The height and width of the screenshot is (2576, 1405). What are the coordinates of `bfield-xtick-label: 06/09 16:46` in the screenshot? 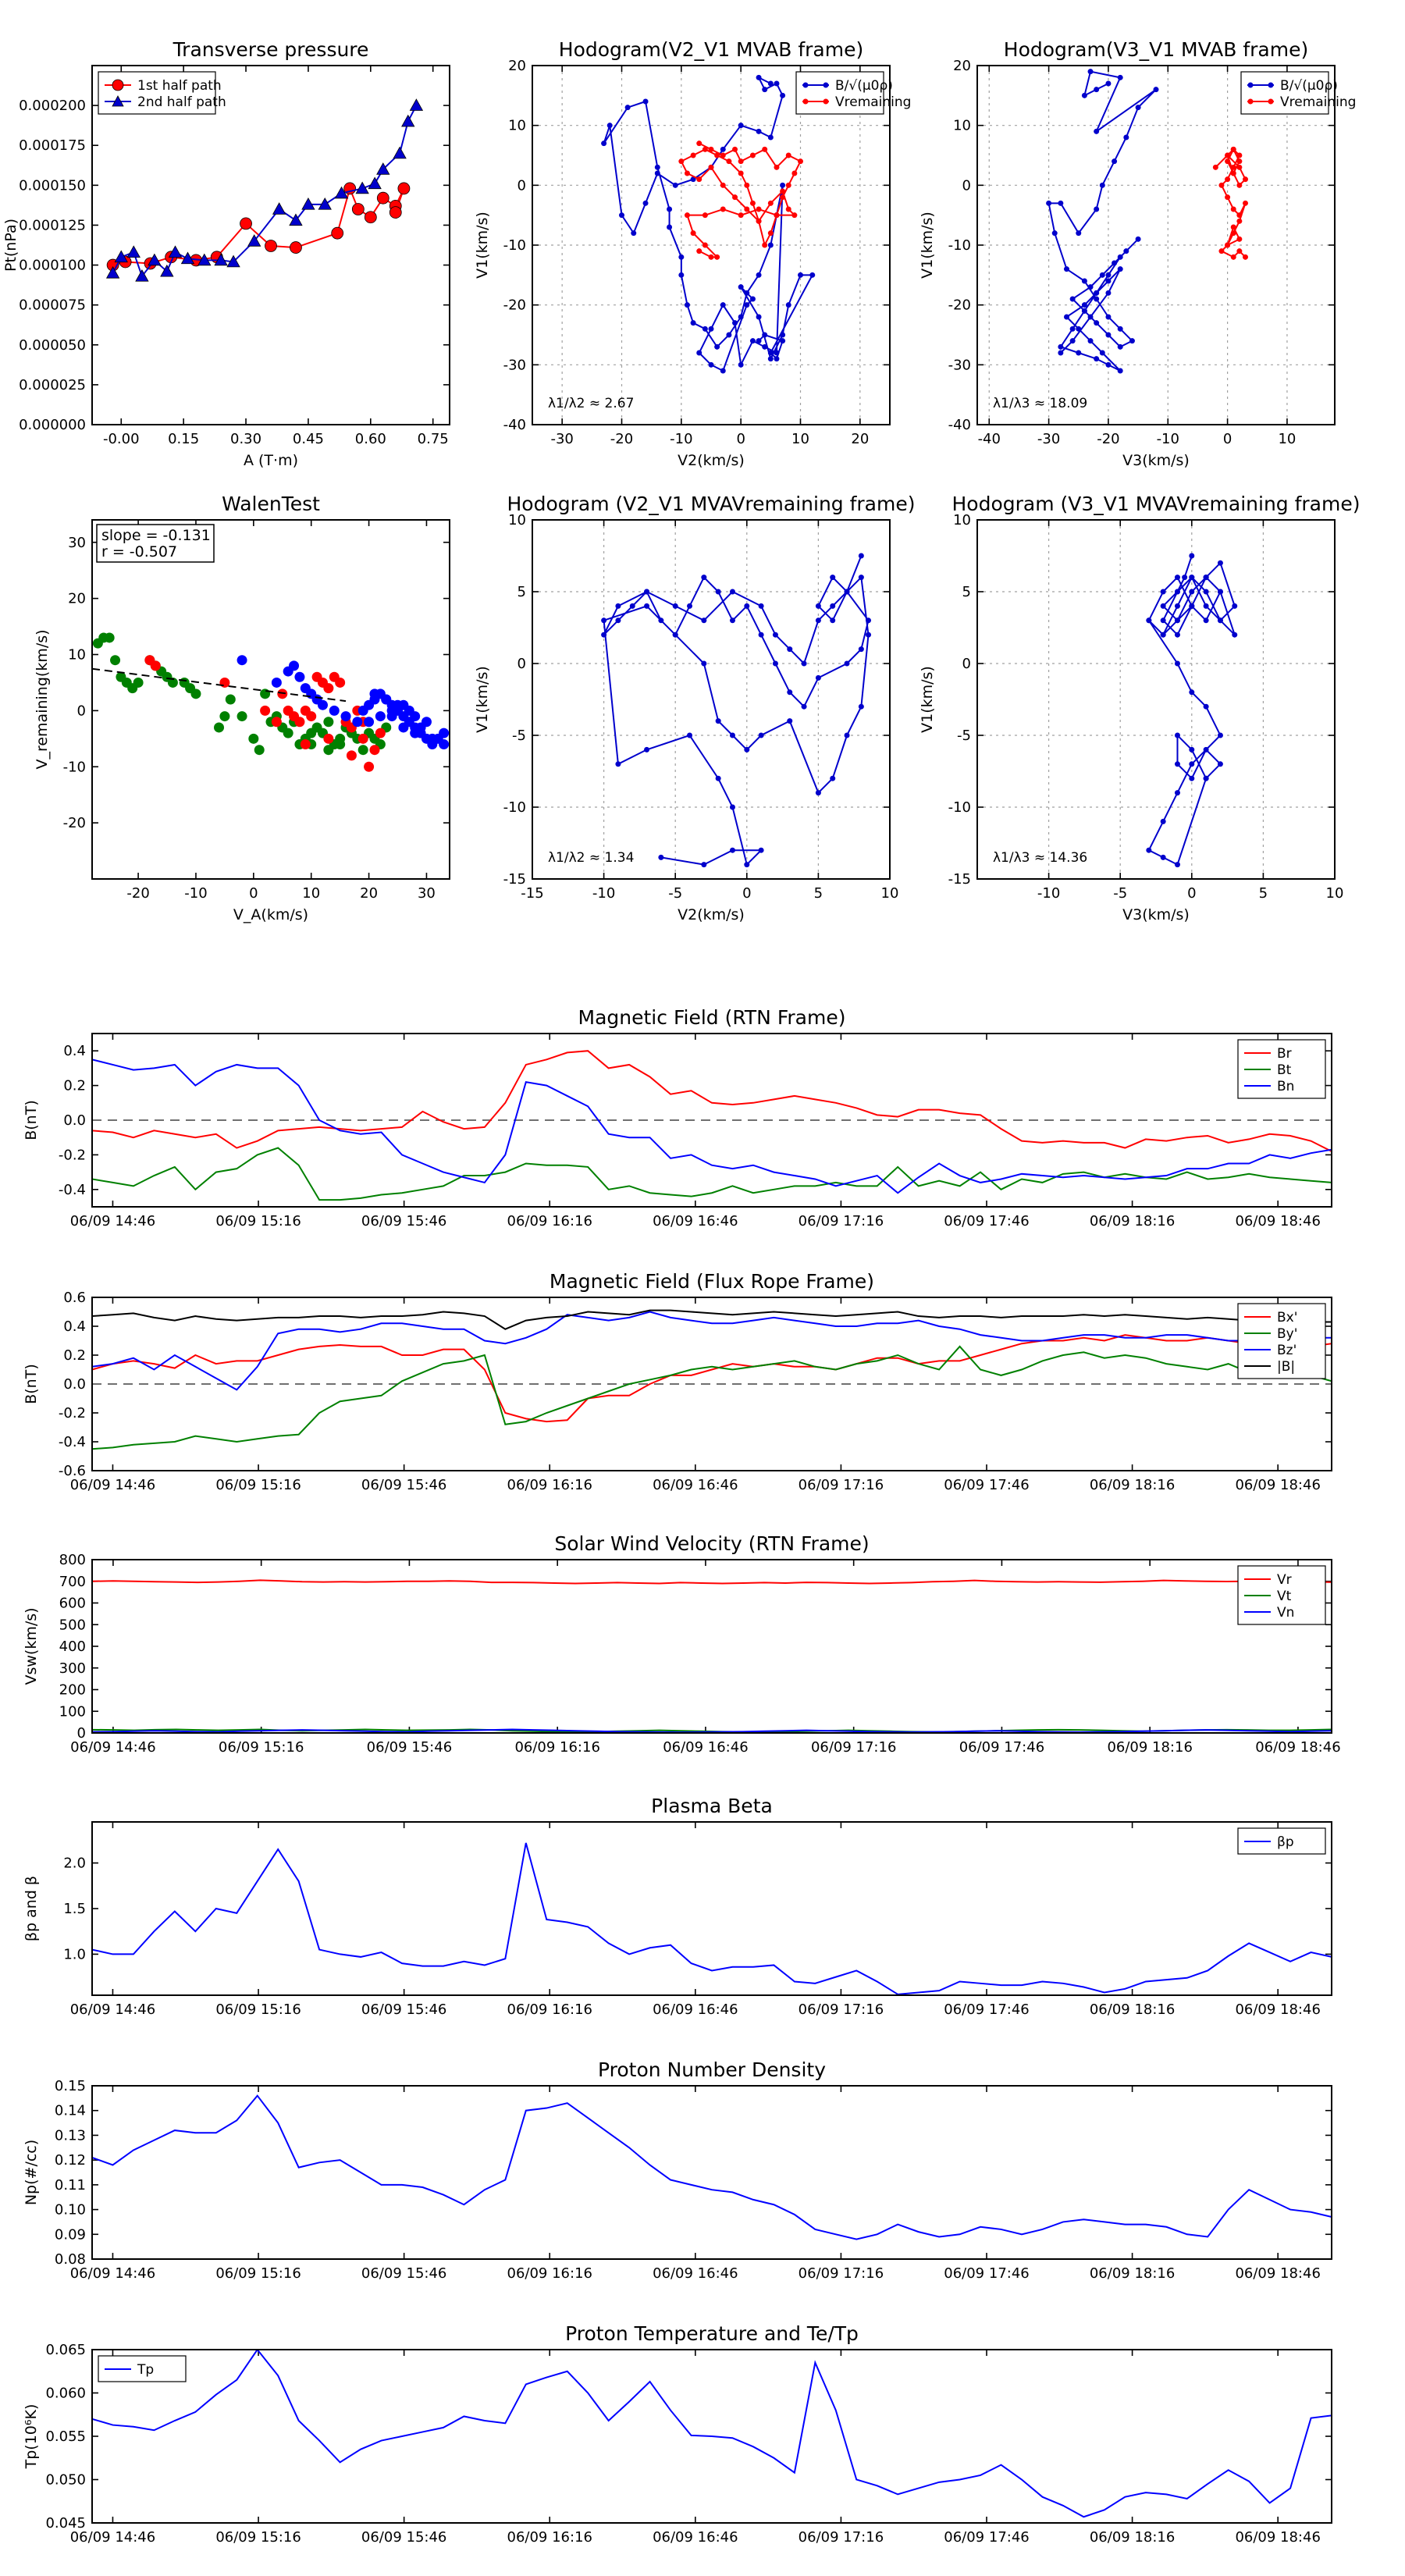 It's located at (695, 1221).